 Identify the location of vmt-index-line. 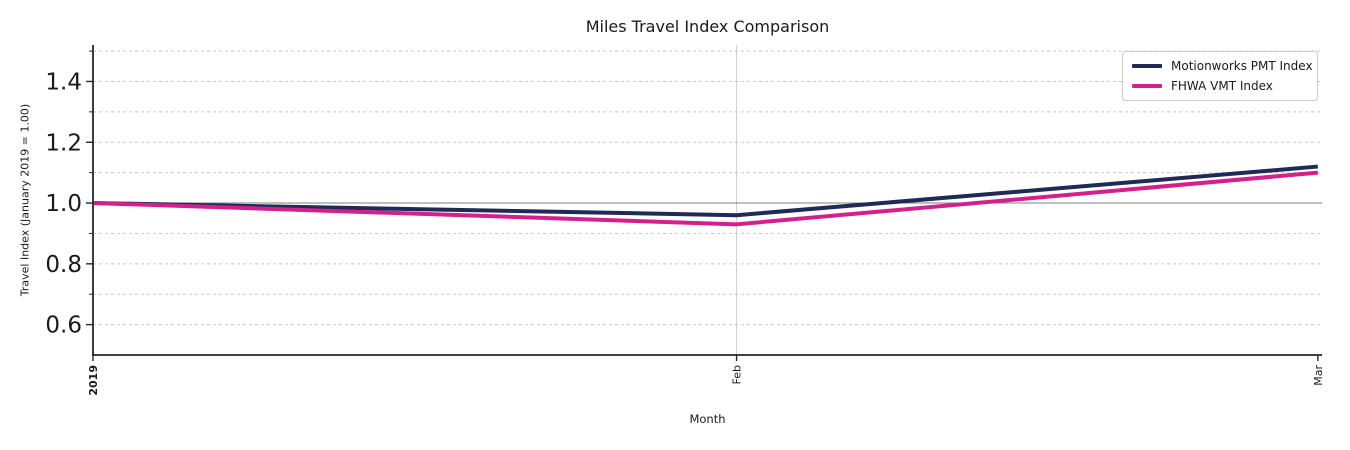
(705, 198).